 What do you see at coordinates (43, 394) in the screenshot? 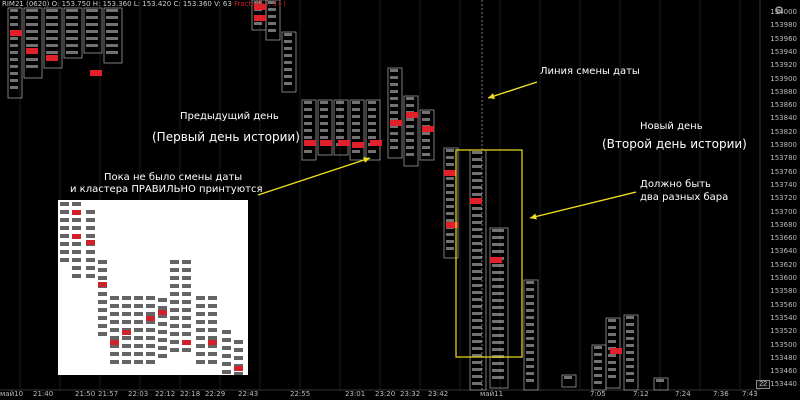
I see `time-tick-label: 21:40` at bounding box center [43, 394].